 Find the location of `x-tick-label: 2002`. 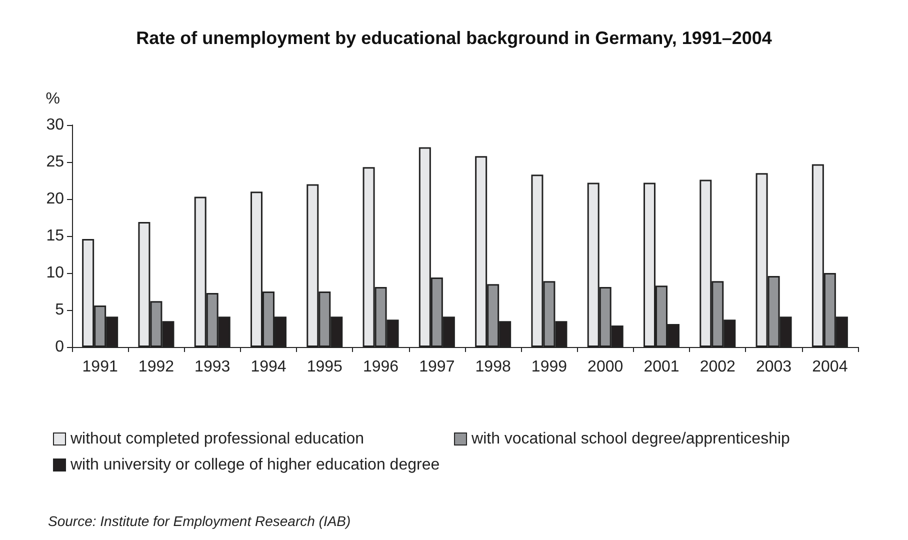

x-tick-label: 2002 is located at coordinates (718, 367).